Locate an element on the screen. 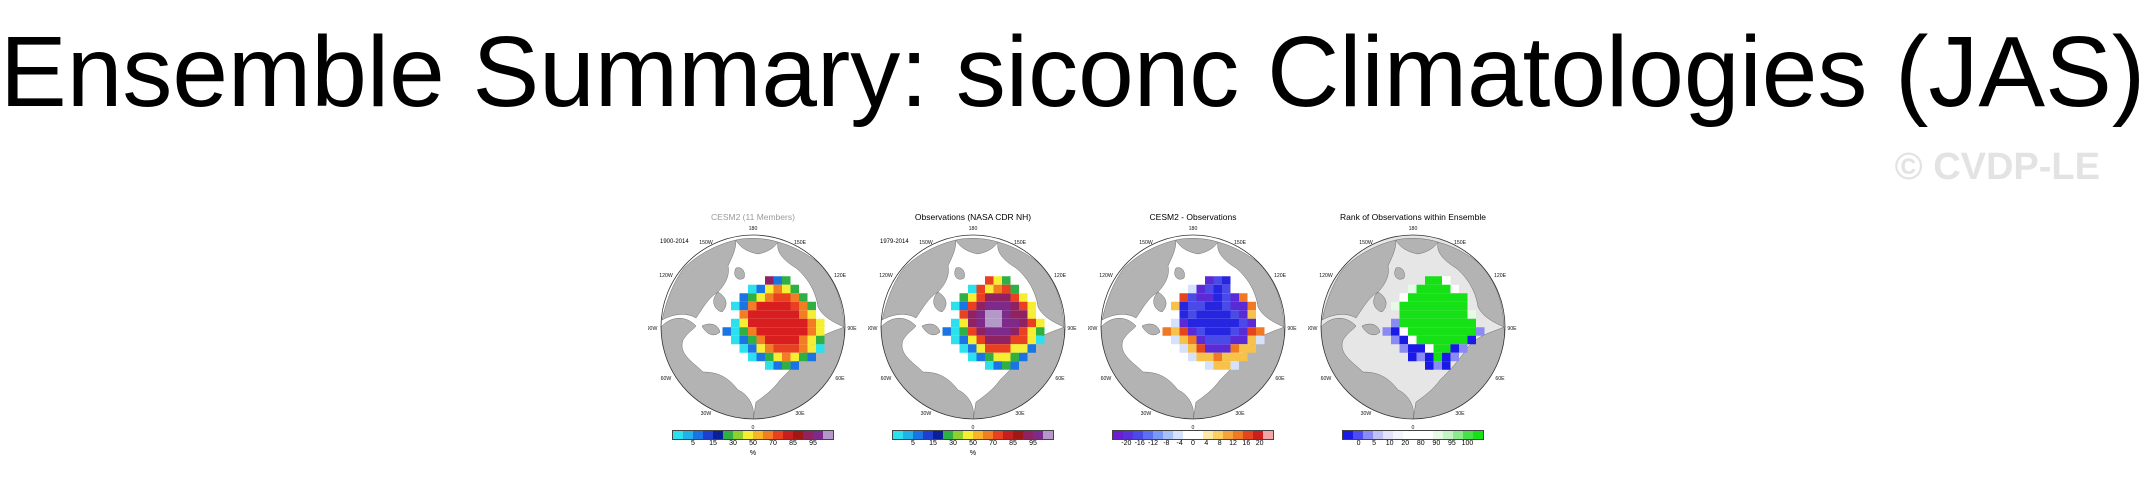 The width and height of the screenshot is (2140, 484). map-boundary is located at coordinates (1413, 327).